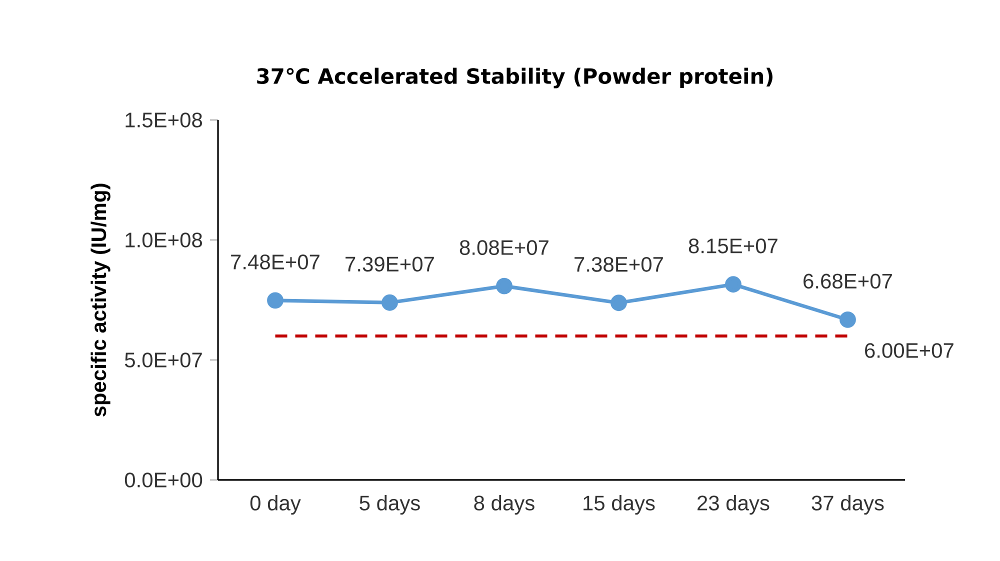 The width and height of the screenshot is (1000, 561). Describe the element at coordinates (848, 281) in the screenshot. I see `data-label: 6.68E+07` at that location.